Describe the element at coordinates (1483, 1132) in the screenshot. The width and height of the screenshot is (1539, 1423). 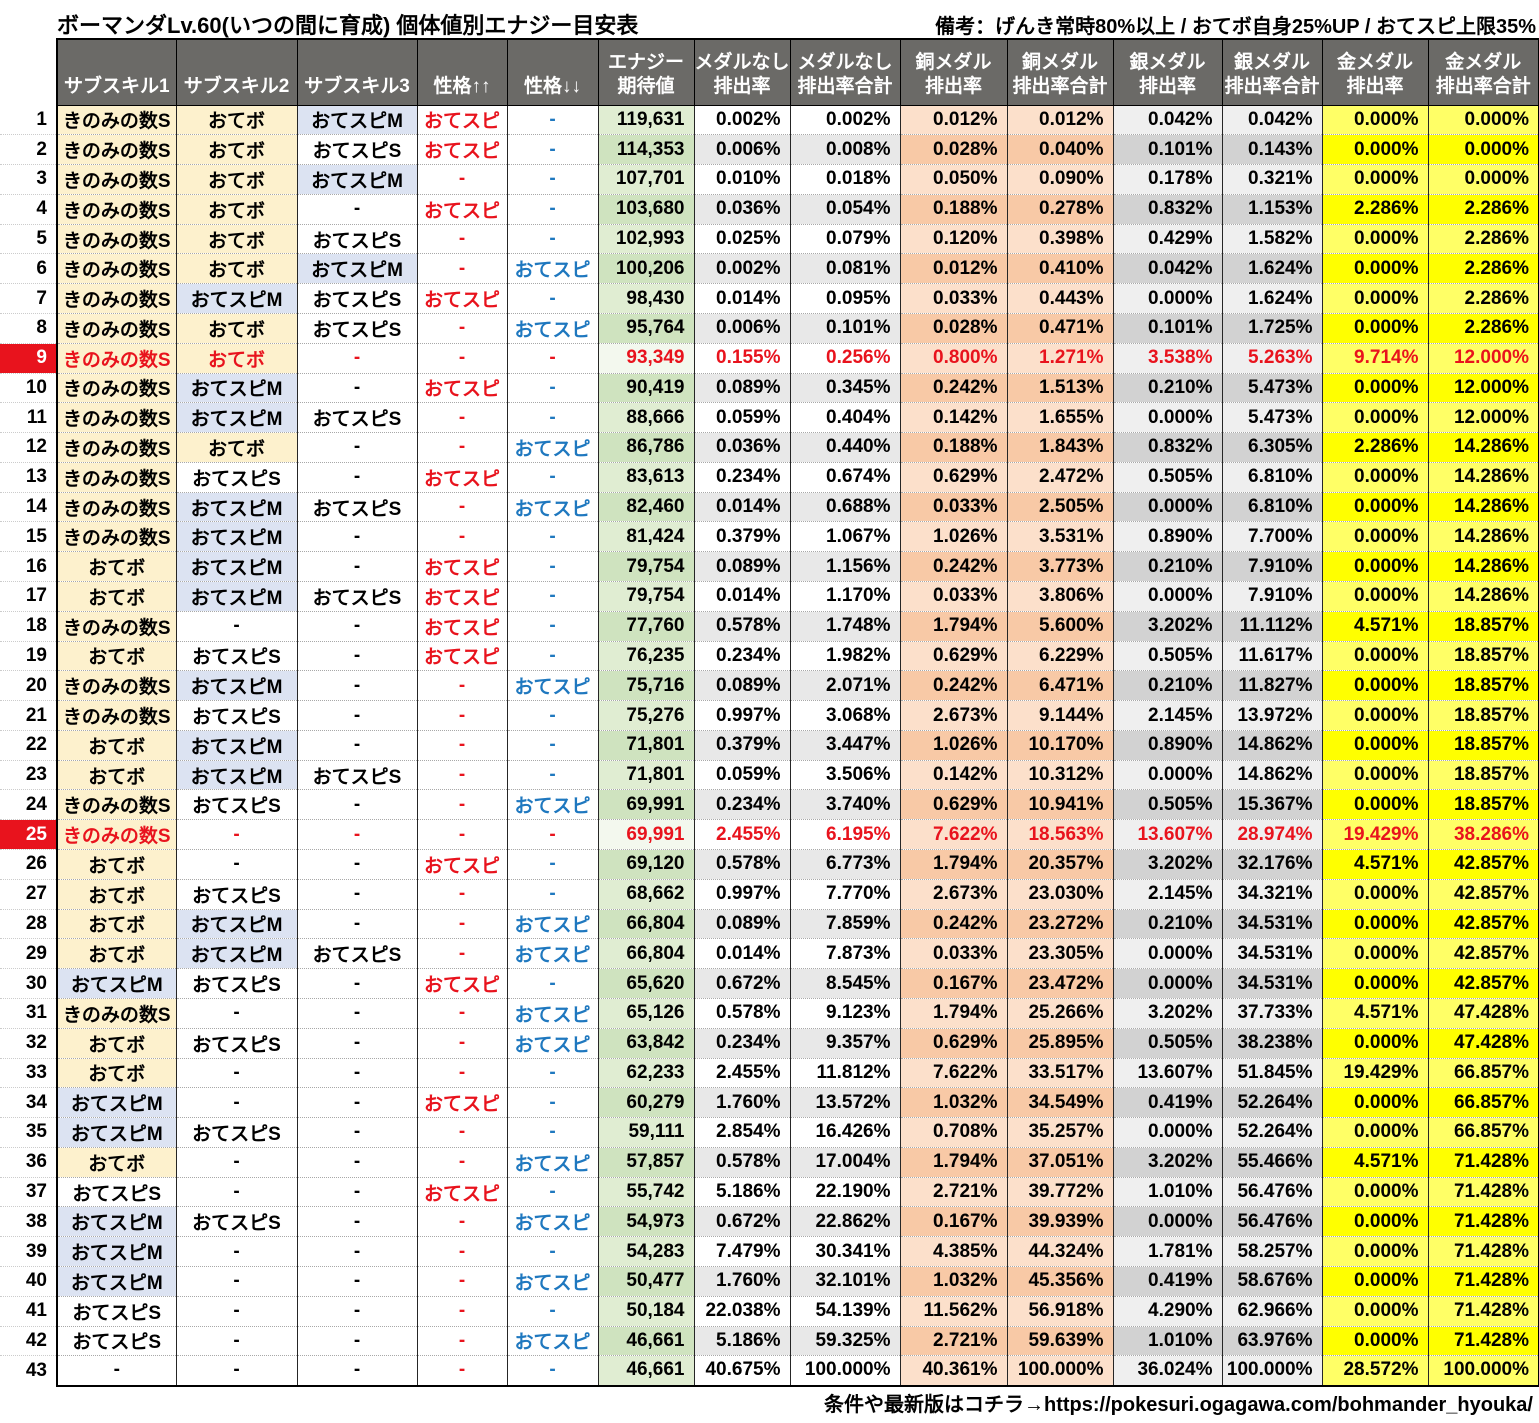
I see `cell-gold-cum: 66.857%` at that location.